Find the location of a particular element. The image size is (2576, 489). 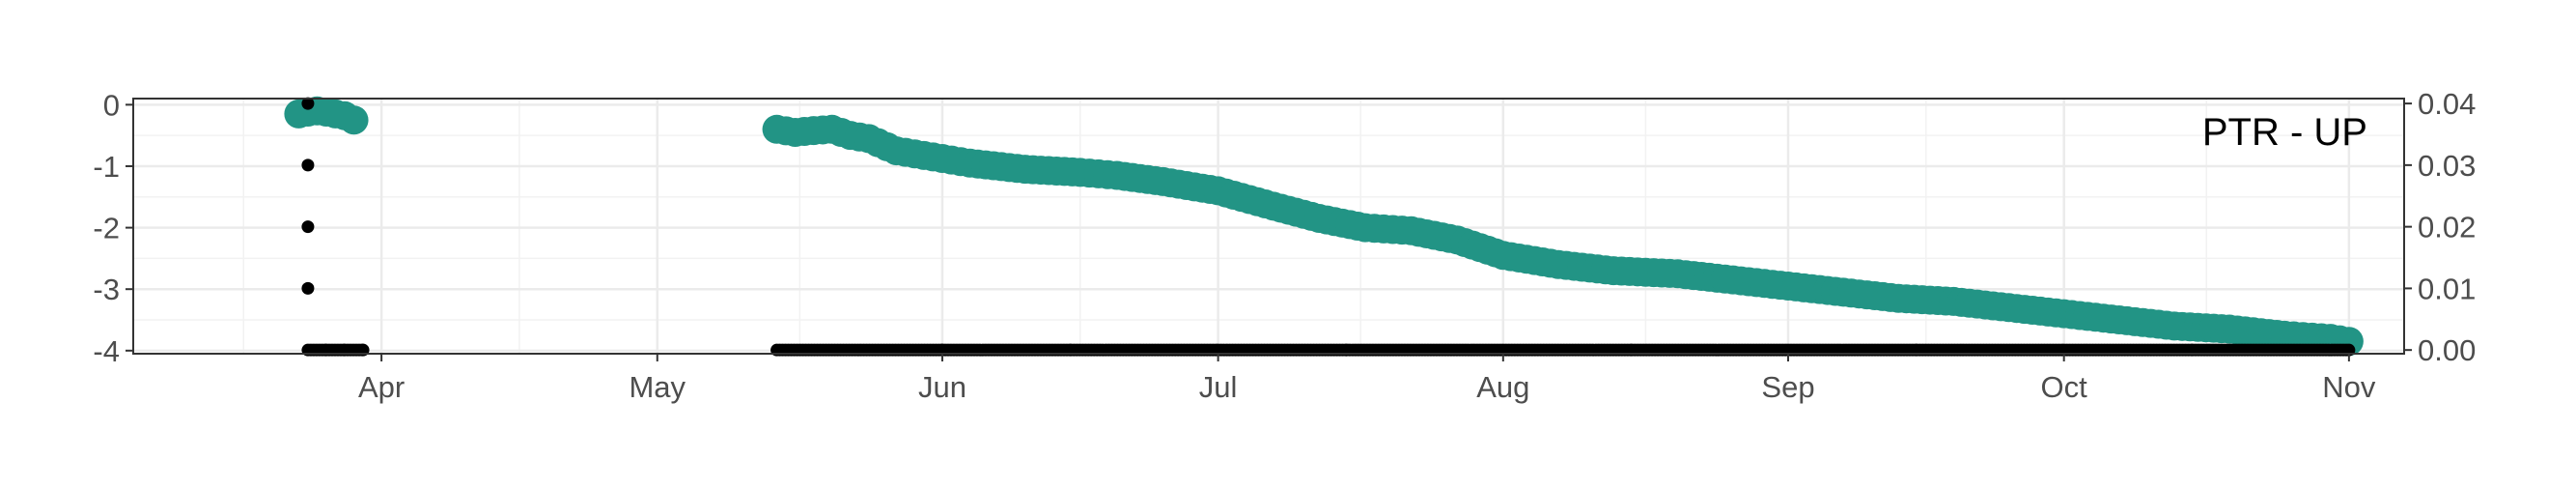

x-tick-label: Jun is located at coordinates (942, 387).